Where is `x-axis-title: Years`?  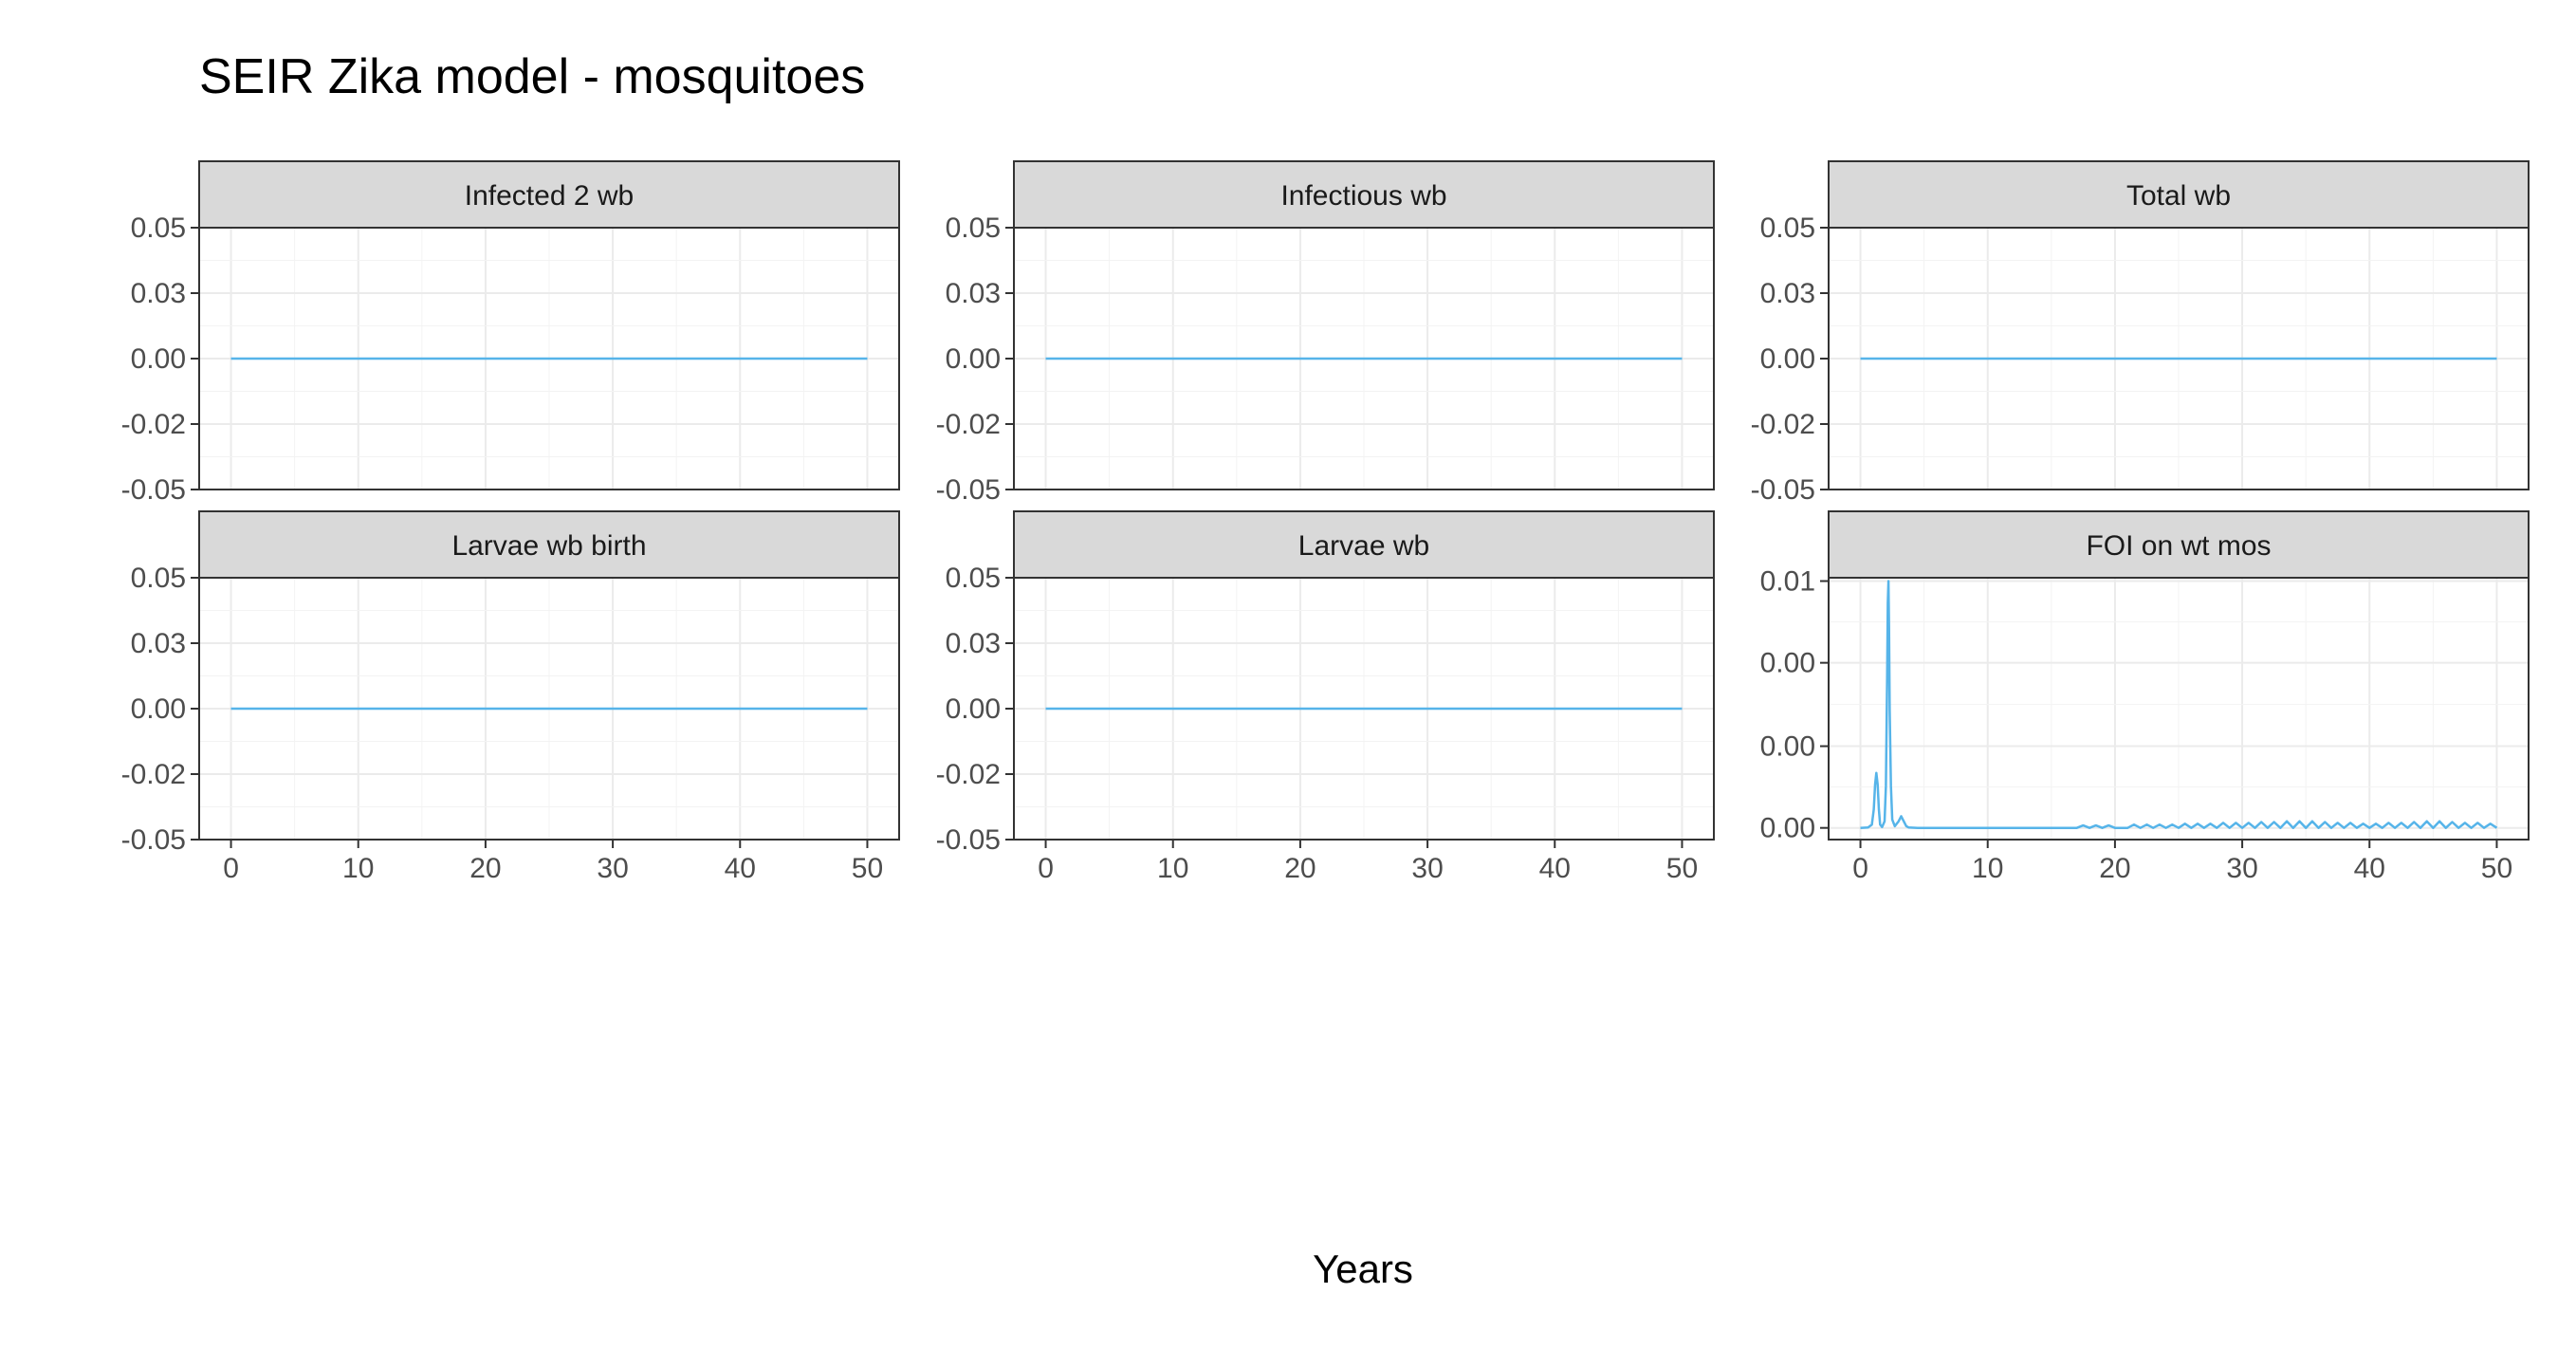 x-axis-title: Years is located at coordinates (1363, 1269).